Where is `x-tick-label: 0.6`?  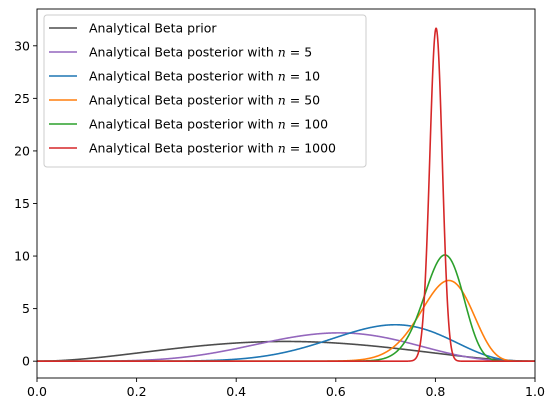 x-tick-label: 0.6 is located at coordinates (336, 391).